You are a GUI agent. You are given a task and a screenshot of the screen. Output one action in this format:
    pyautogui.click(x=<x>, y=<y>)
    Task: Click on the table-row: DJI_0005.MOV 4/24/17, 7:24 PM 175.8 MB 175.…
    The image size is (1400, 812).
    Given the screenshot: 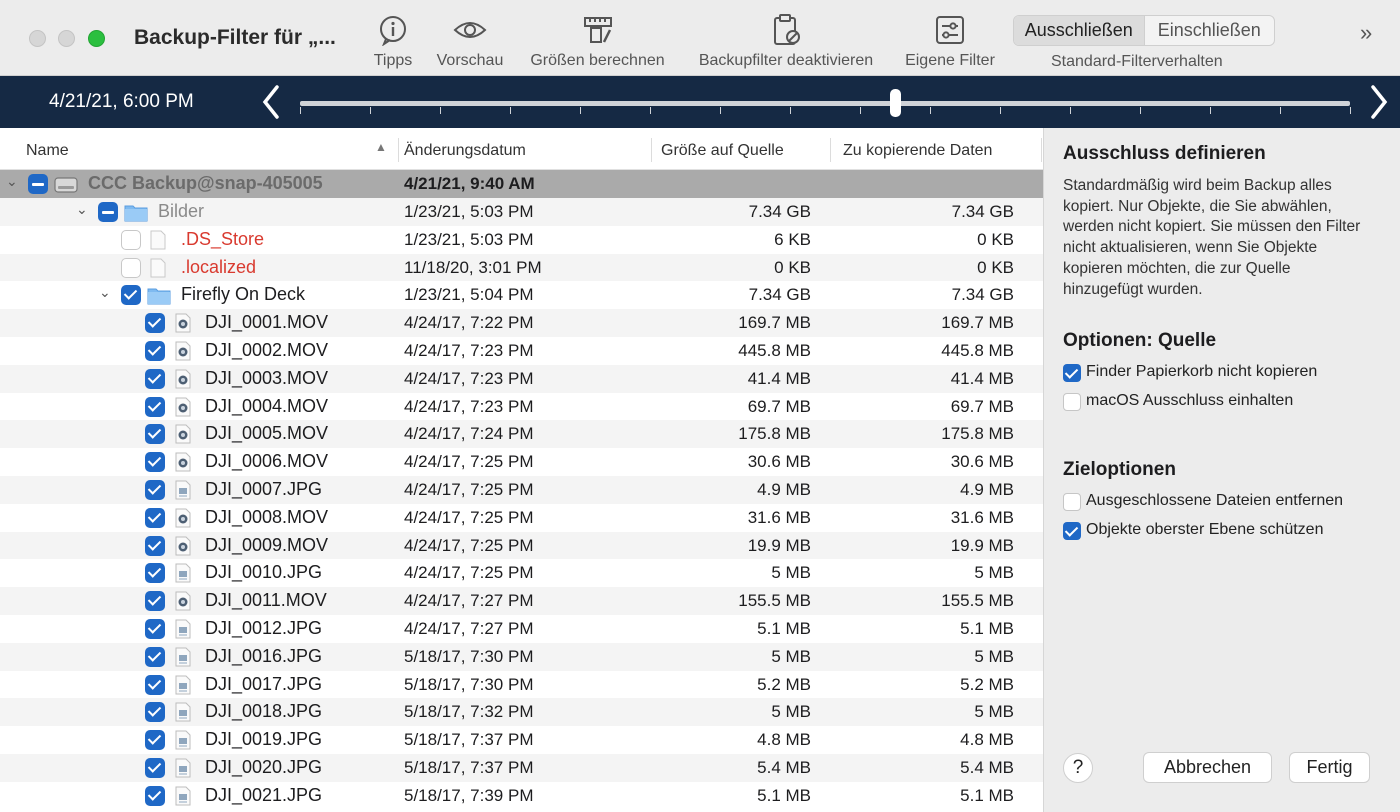 What is the action you would take?
    pyautogui.click(x=521, y=434)
    